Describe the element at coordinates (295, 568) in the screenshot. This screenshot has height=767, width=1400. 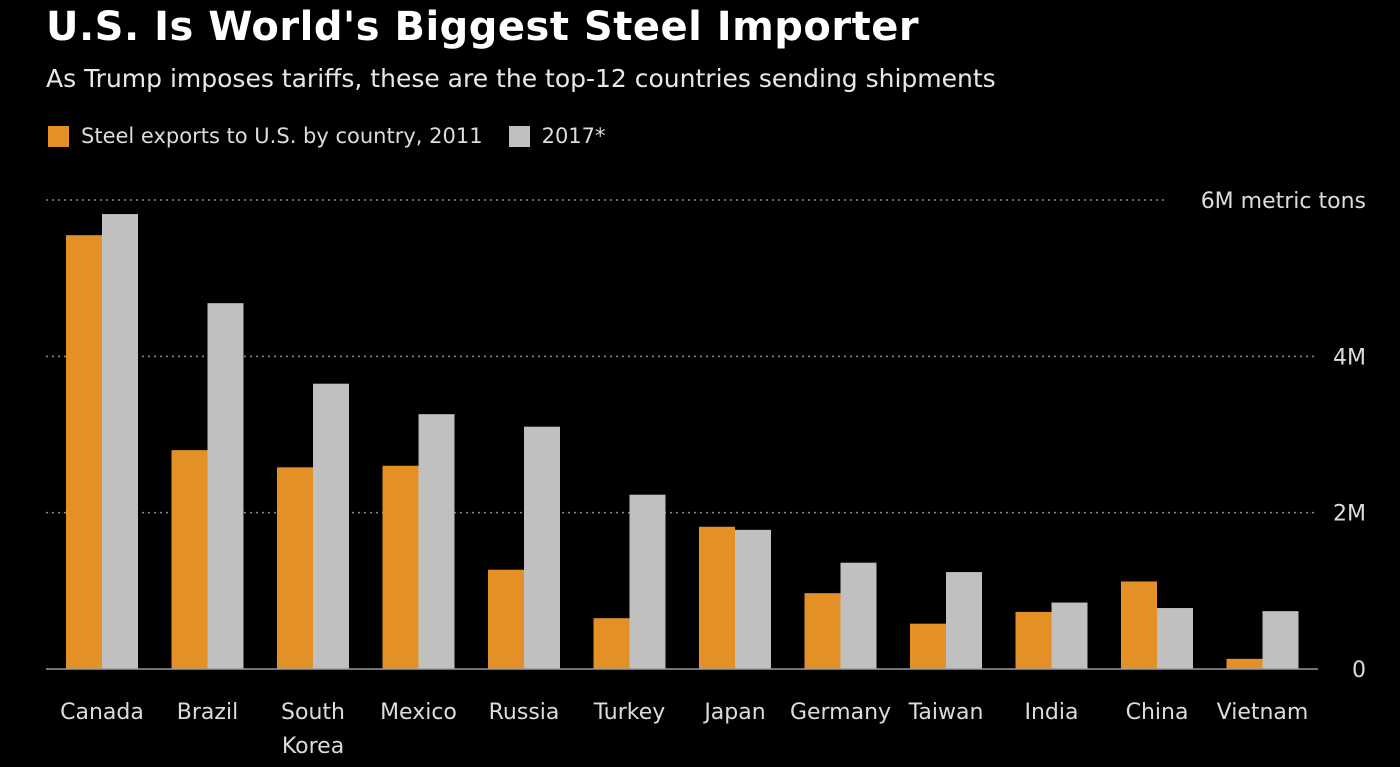
I see `bar-2011-south-korea` at that location.